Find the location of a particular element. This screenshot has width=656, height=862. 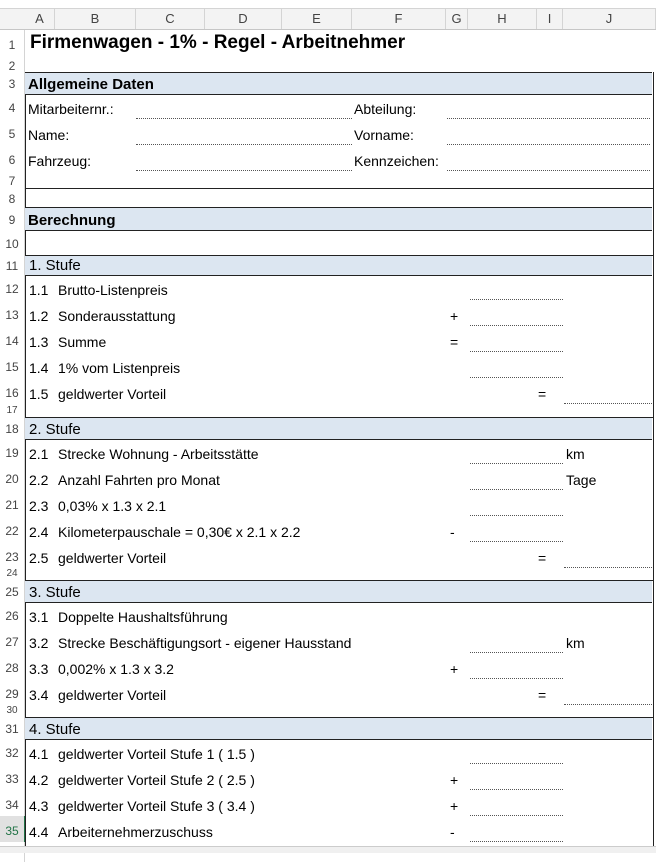

row-header-11: 11 is located at coordinates (12, 264).